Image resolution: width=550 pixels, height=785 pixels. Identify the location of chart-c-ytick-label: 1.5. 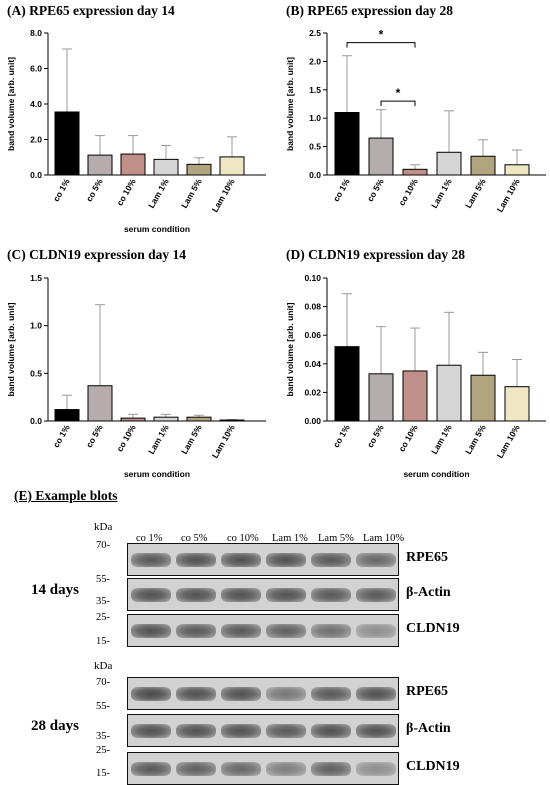
(36, 278).